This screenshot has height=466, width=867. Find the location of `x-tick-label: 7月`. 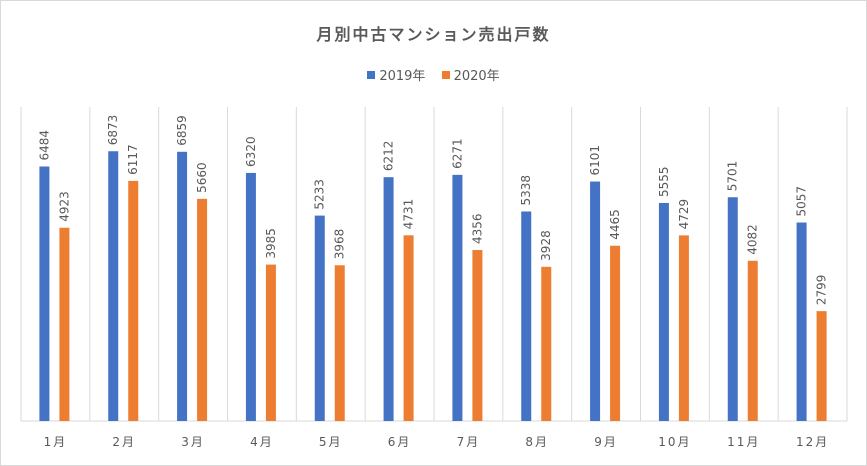

x-tick-label: 7月 is located at coordinates (469, 442).